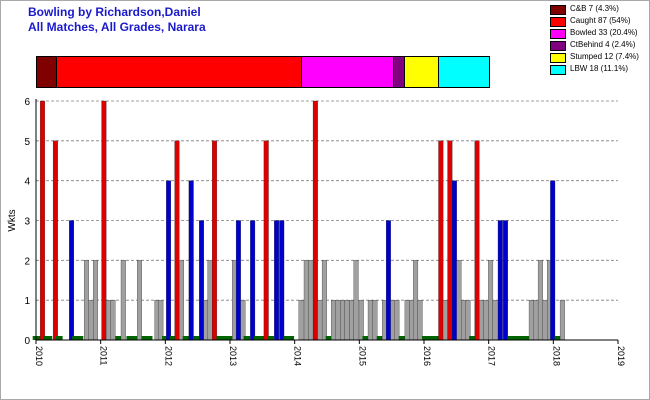  I want to click on stack-segment-bowled, so click(348, 72).